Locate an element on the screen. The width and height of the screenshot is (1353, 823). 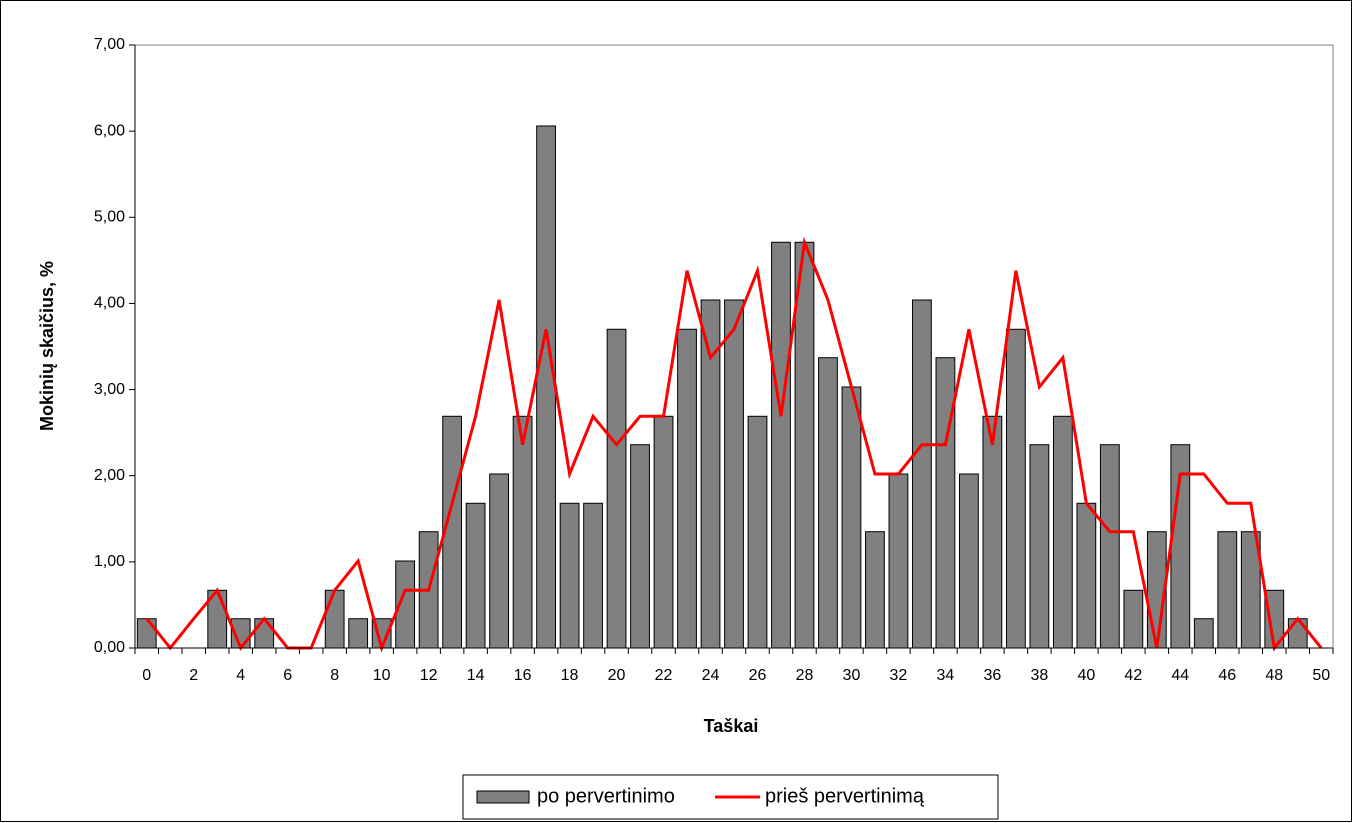
y-tick-label: 2,00 is located at coordinates (109, 475).